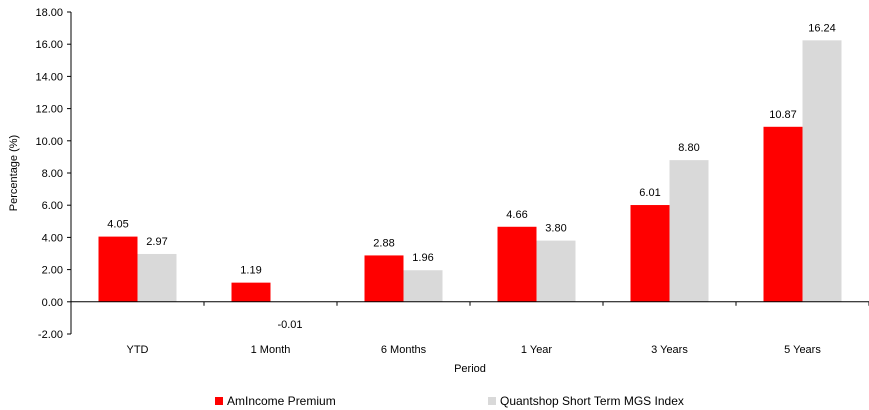  What do you see at coordinates (470, 369) in the screenshot?
I see `x-axis-title: Period` at bounding box center [470, 369].